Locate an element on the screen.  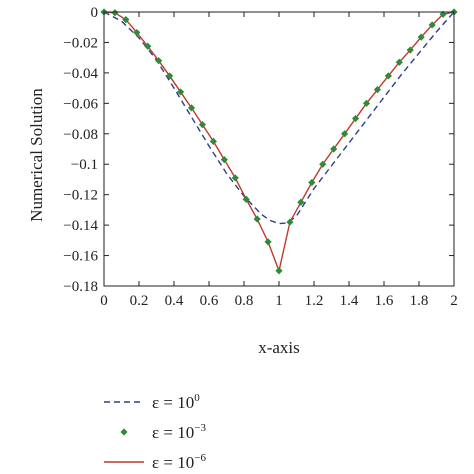
y-tick-label: −0.14 is located at coordinates (80, 226).